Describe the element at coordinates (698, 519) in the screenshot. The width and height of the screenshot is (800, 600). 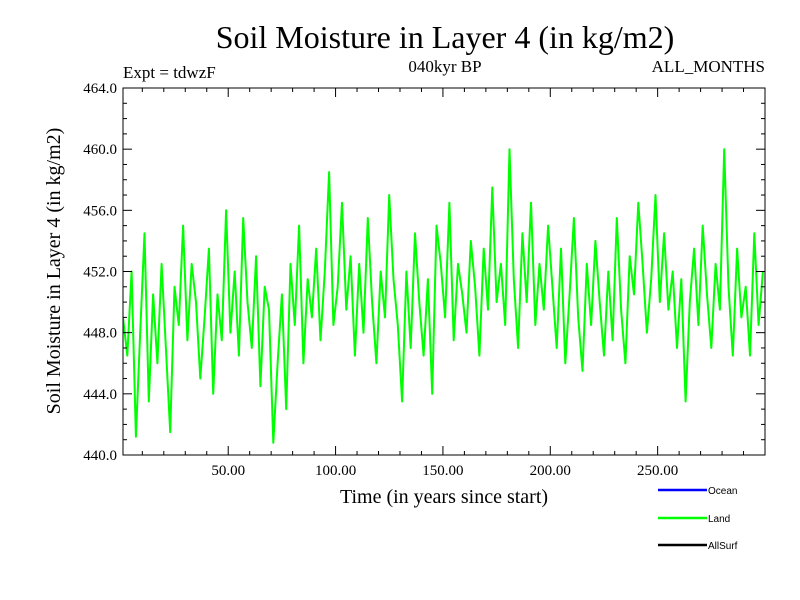
I see `legend: Ocean Land AllSurf` at that location.